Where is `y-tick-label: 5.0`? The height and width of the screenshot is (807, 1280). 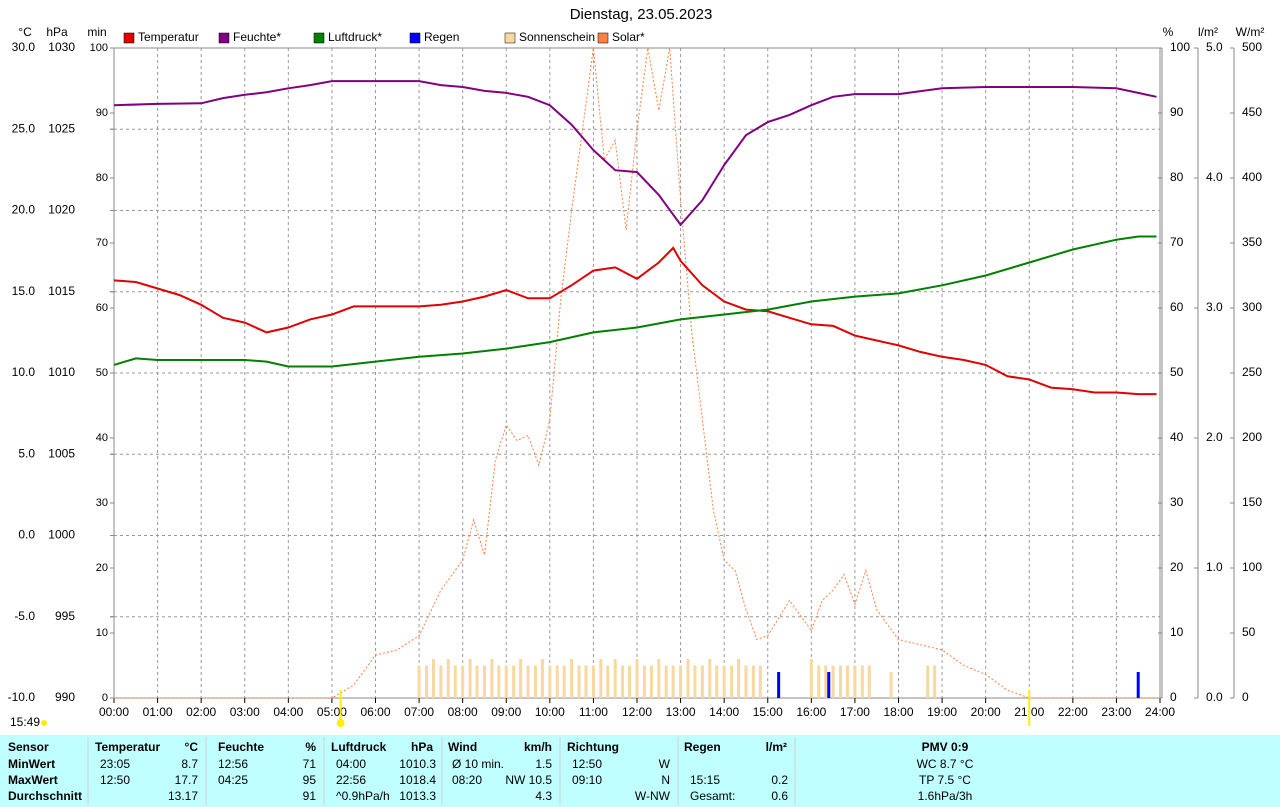 y-tick-label: 5.0 is located at coordinates (26, 453).